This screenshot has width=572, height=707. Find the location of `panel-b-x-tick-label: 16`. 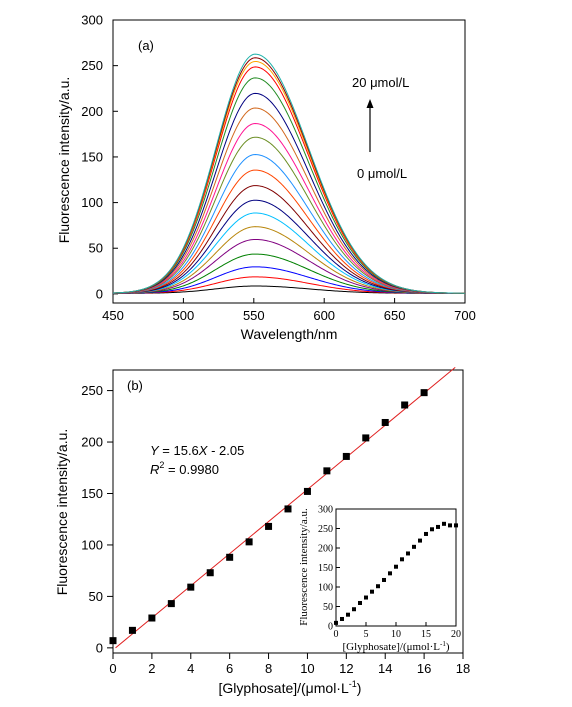

panel-b-x-tick-label: 16 is located at coordinates (424, 668).